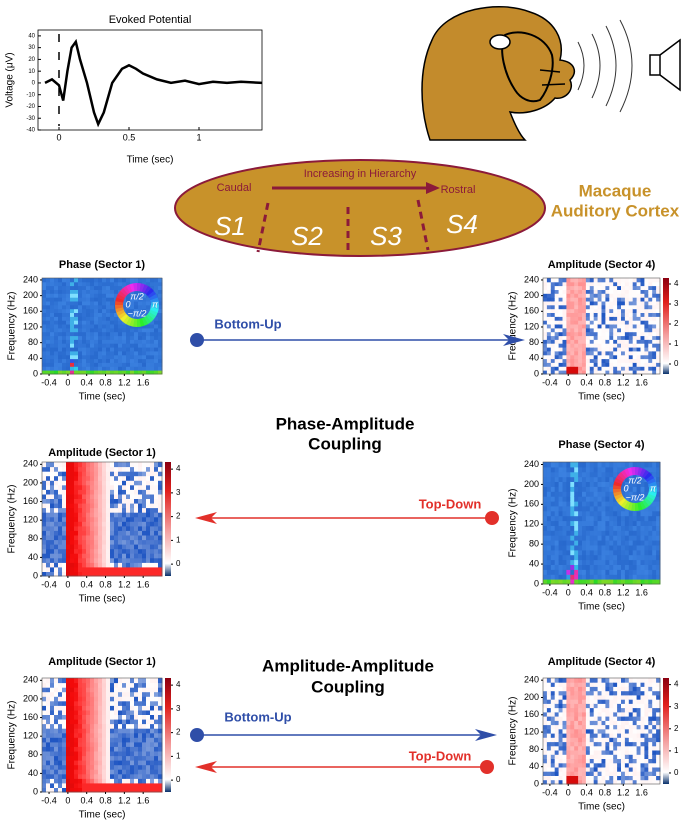  What do you see at coordinates (102, 662) in the screenshot?
I see `panel-title: Amplitude (Sector 1)` at bounding box center [102, 662].